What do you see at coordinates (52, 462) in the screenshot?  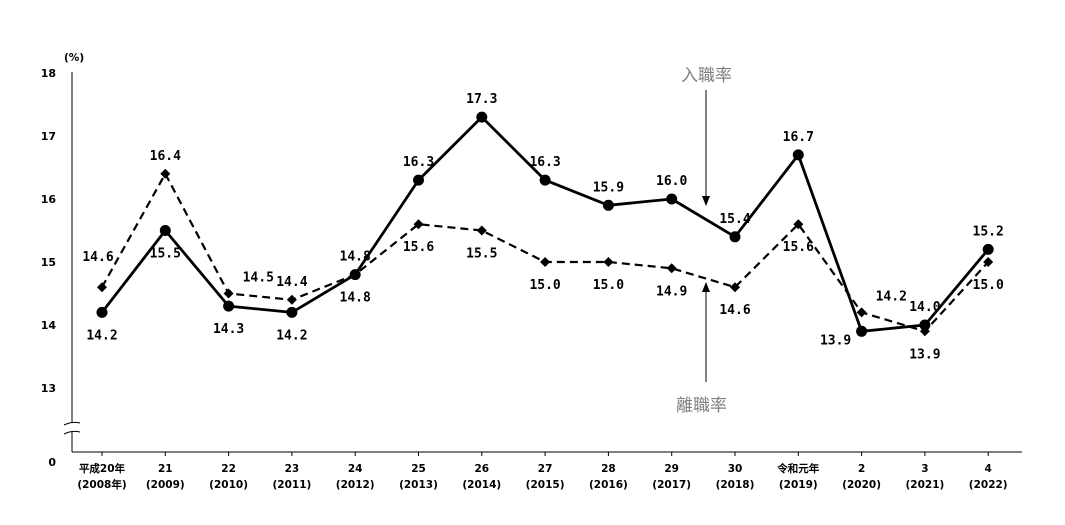 I see `y-tick-label-0: 0` at bounding box center [52, 462].